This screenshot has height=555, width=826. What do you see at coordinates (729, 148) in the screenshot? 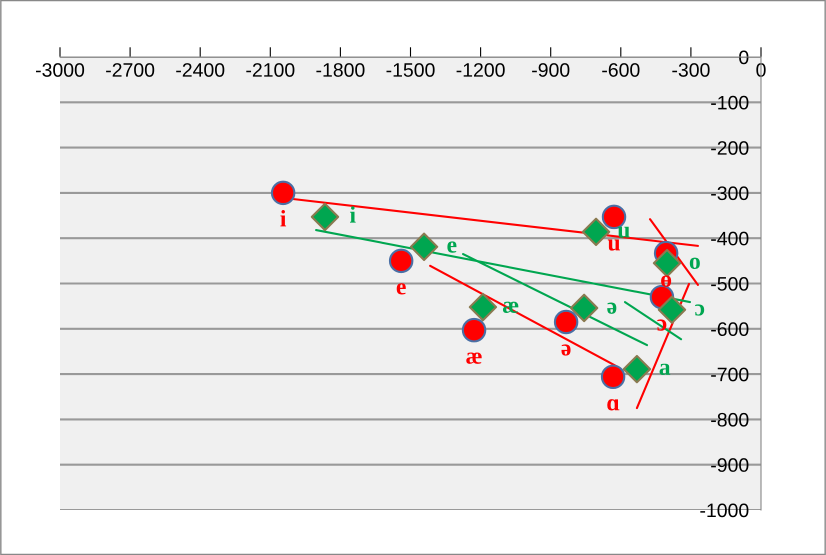
I see `y-tick-label: -200` at bounding box center [729, 148].